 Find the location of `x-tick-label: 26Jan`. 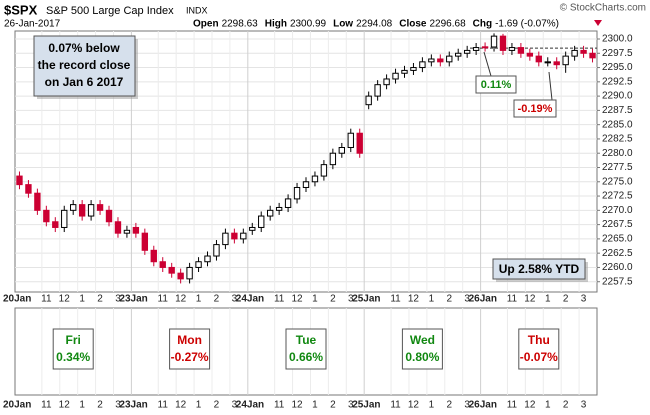

x-tick-label: 26Jan is located at coordinates (483, 405).